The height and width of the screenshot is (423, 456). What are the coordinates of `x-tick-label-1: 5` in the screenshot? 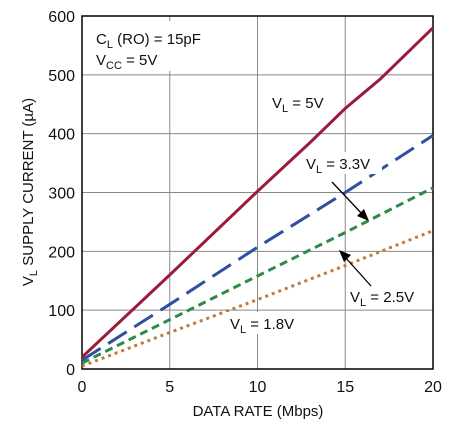 It's located at (169, 387).